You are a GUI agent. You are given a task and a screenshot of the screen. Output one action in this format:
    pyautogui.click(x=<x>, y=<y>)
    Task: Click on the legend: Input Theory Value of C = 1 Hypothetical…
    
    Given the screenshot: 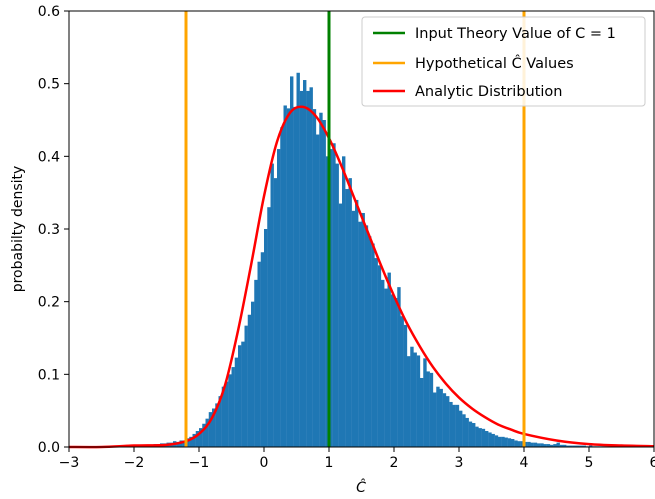 What is the action you would take?
    pyautogui.click(x=503, y=61)
    